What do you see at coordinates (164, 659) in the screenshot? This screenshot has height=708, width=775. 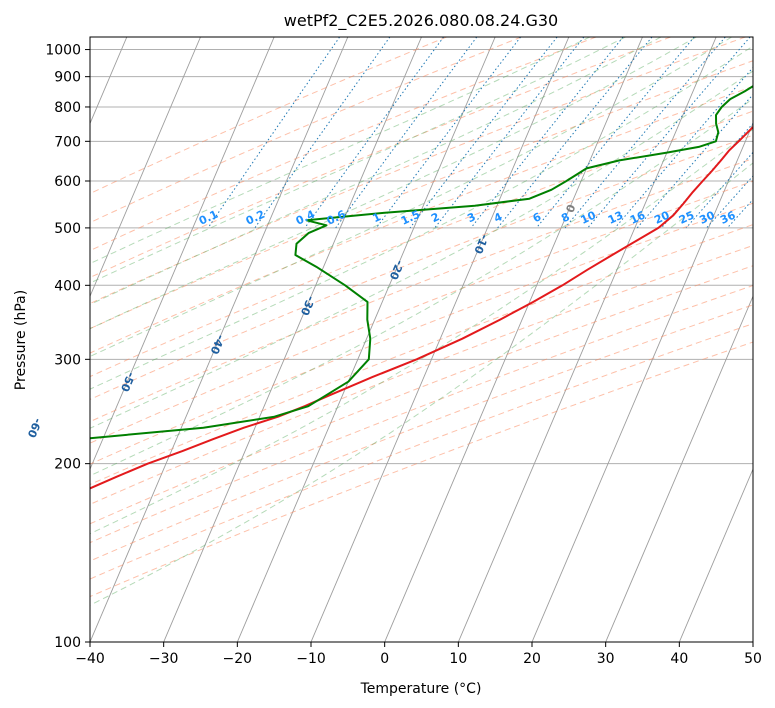 I see `x-tick-label: −30` at bounding box center [164, 659].